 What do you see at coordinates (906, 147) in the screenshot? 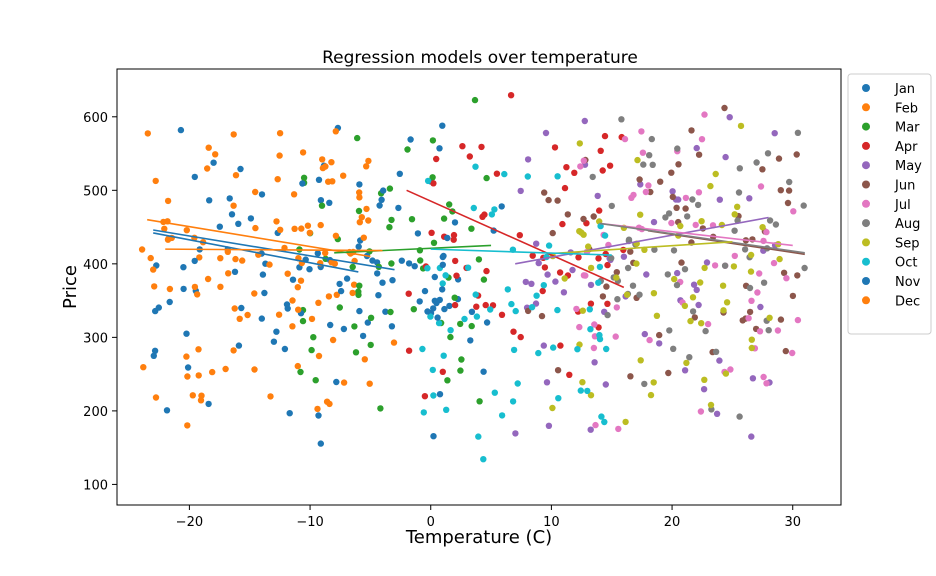
I see `legend-label: Apr` at bounding box center [906, 147].